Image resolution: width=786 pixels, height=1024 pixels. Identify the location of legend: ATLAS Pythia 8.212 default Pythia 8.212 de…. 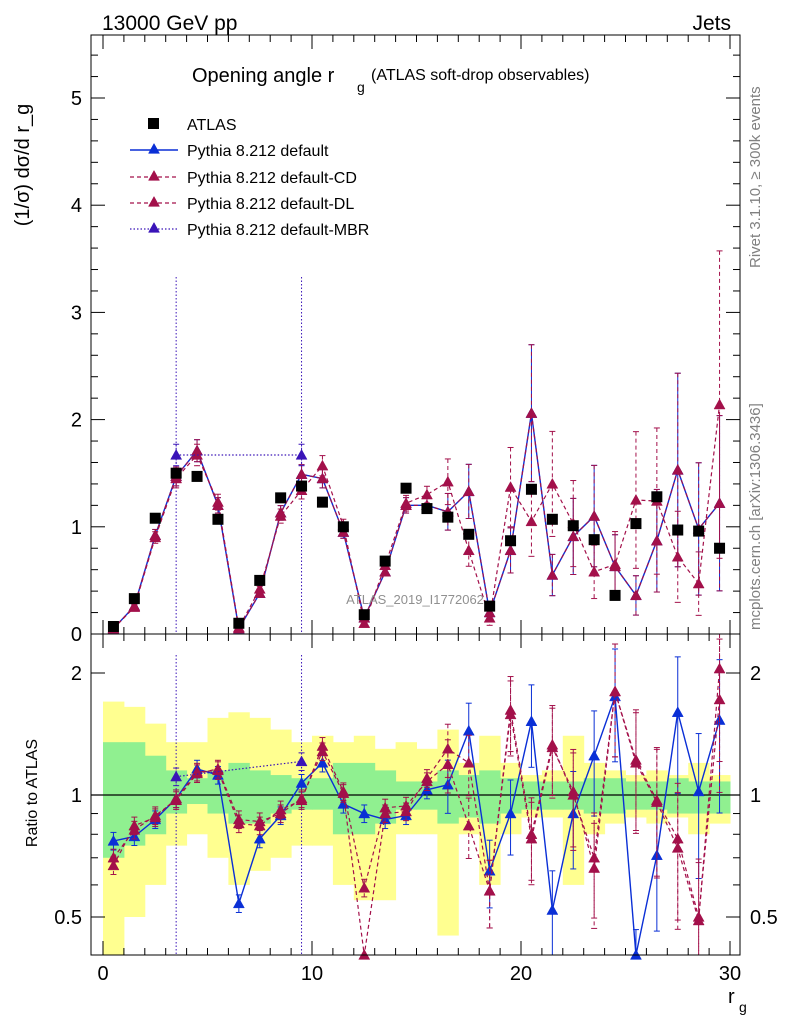
(249, 178).